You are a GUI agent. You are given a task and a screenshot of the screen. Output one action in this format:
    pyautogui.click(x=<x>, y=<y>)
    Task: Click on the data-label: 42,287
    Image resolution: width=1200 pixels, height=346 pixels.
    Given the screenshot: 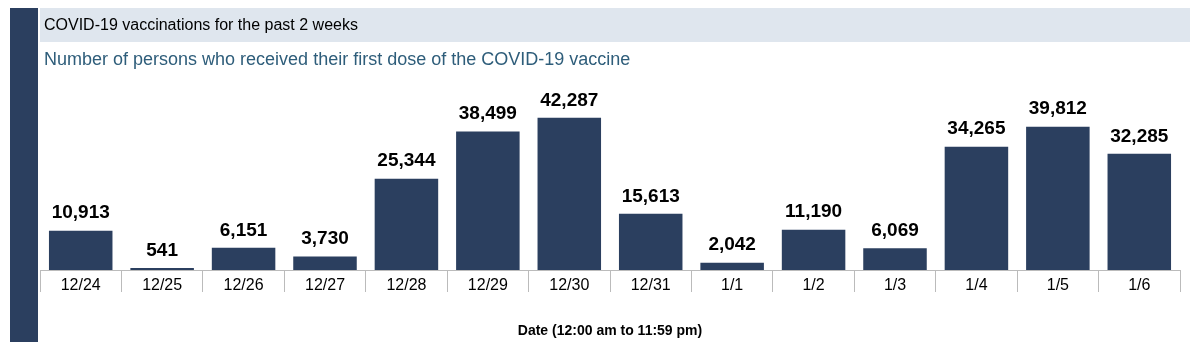 What is the action you would take?
    pyautogui.click(x=569, y=99)
    